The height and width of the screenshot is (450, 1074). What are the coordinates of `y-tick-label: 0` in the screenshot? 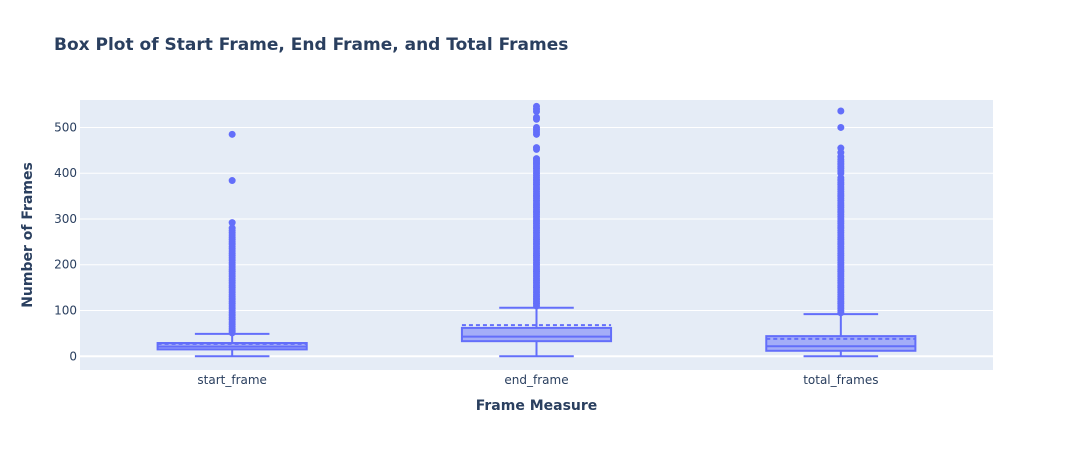 It's located at (73, 356).